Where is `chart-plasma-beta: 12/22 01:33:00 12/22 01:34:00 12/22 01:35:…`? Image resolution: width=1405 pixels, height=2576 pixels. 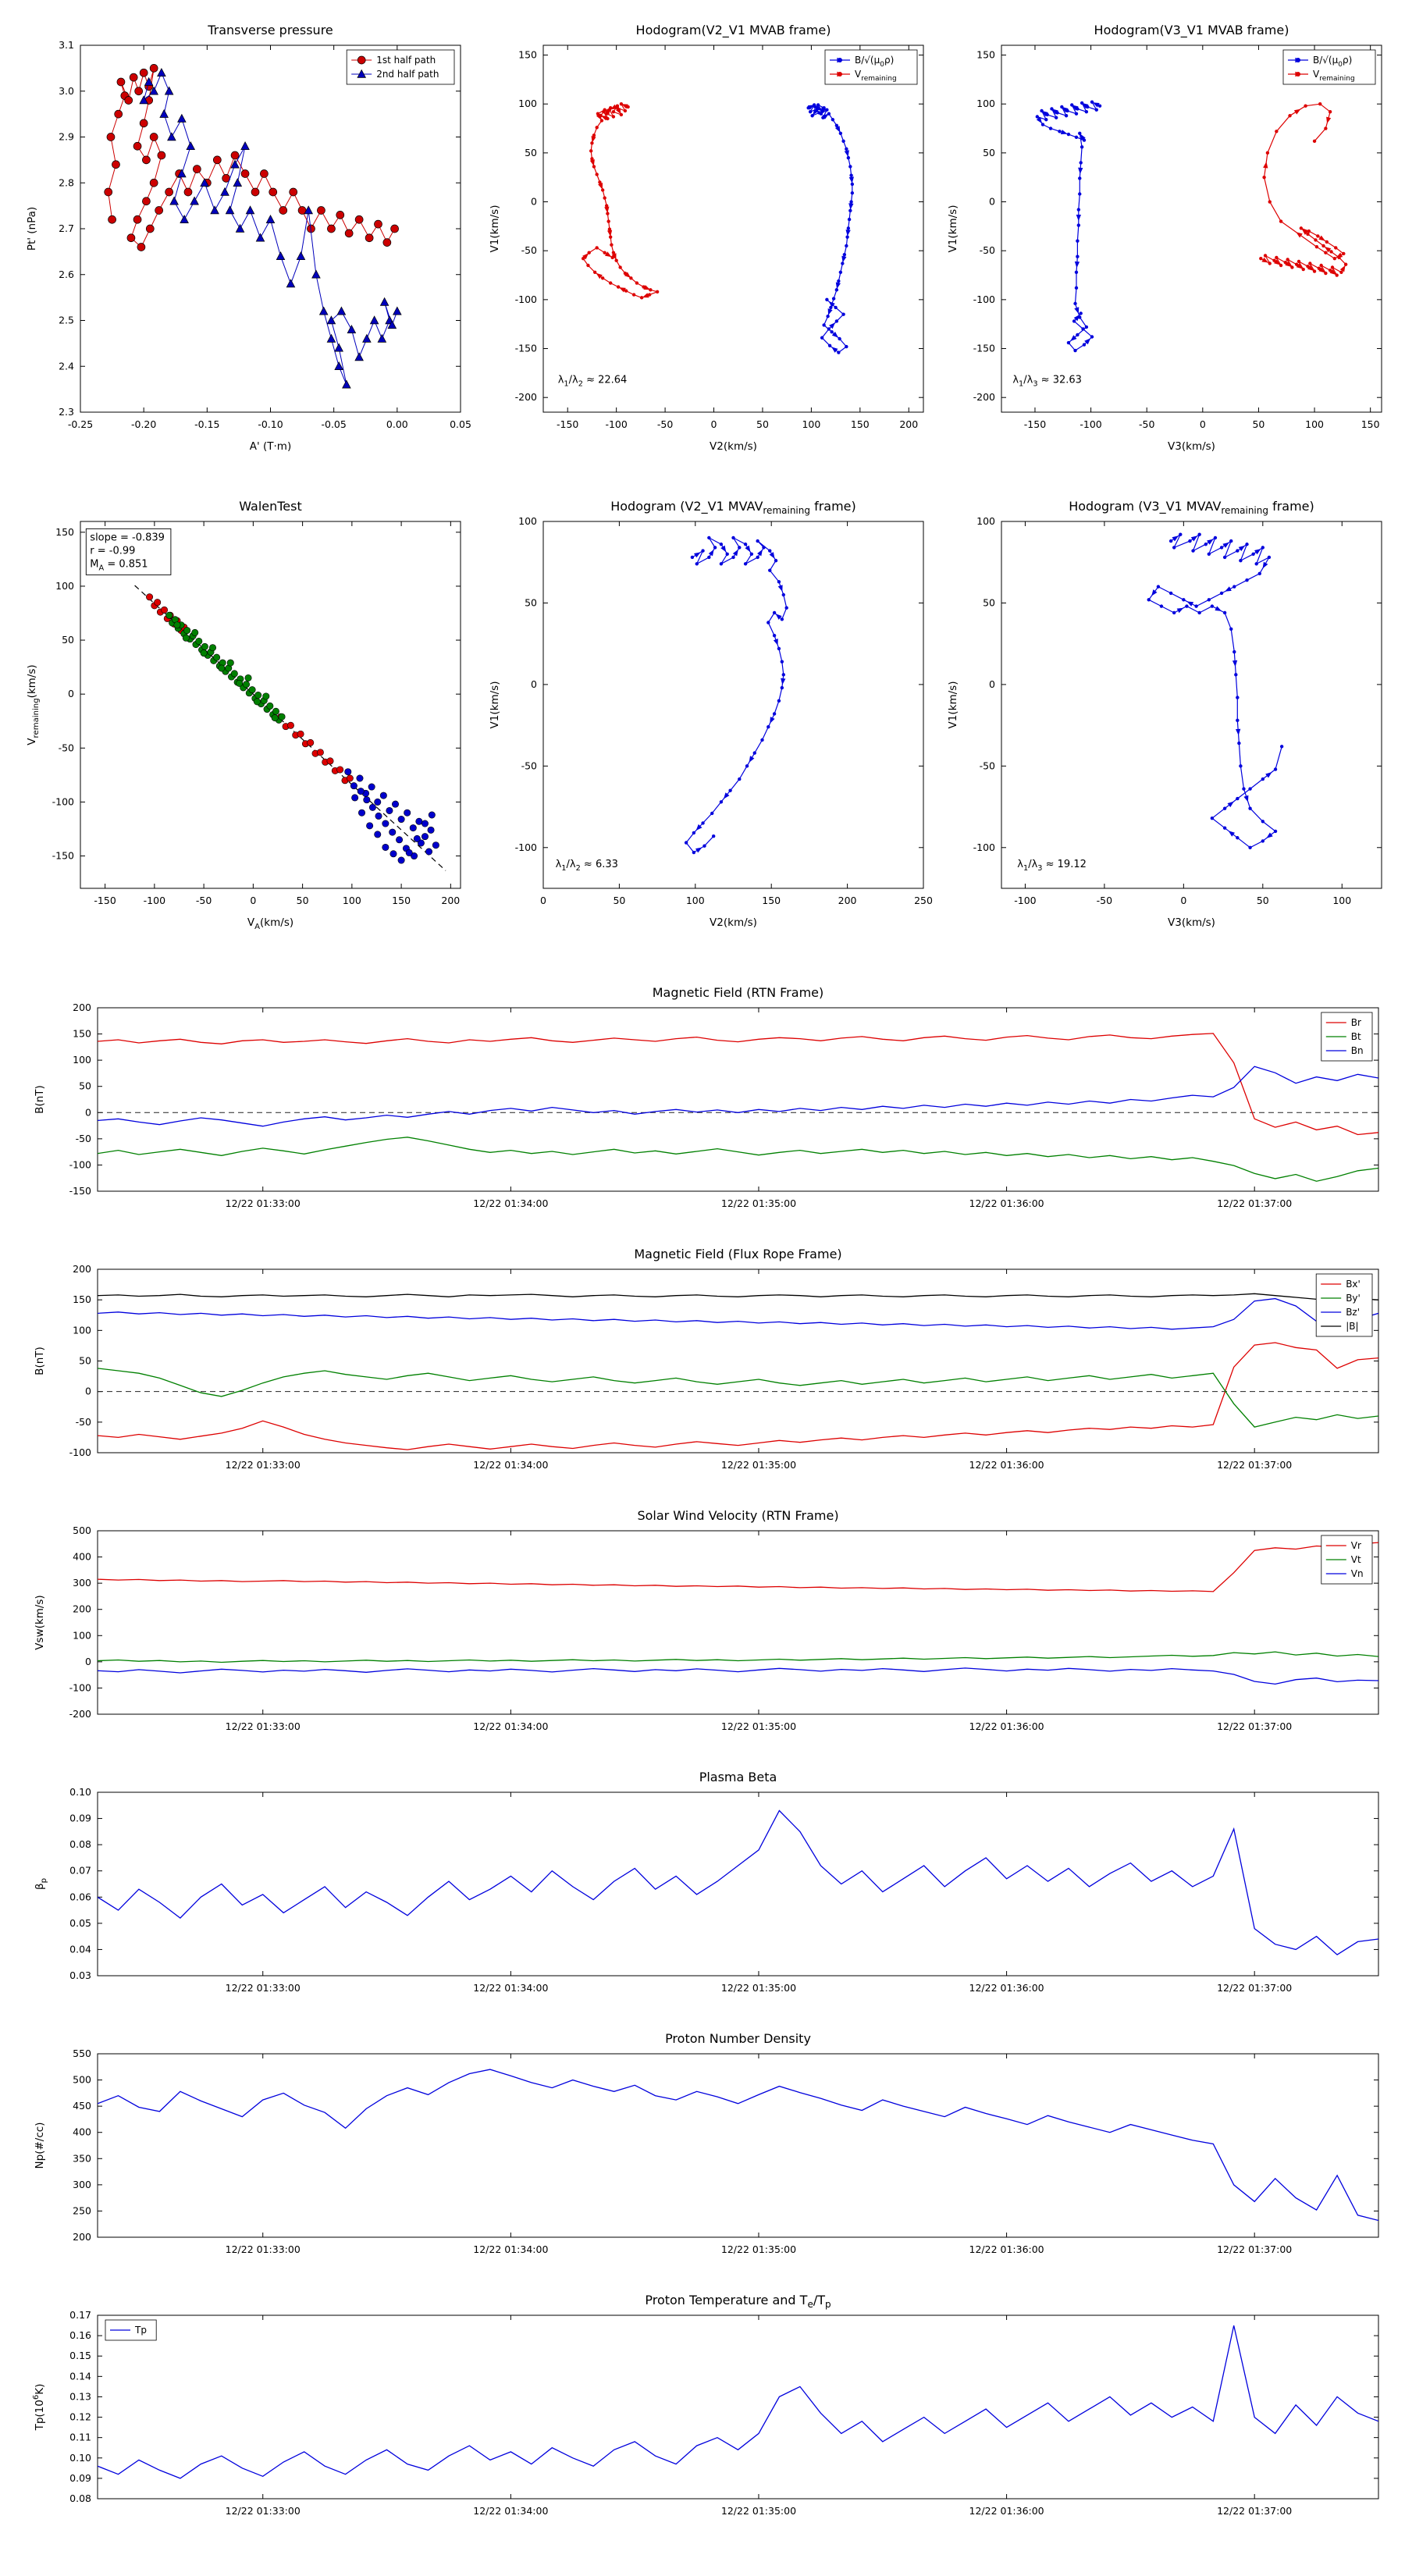 chart-plasma-beta: 12/22 01:33:00 12/22 01:34:00 12/22 01:35:… is located at coordinates (705, 1883).